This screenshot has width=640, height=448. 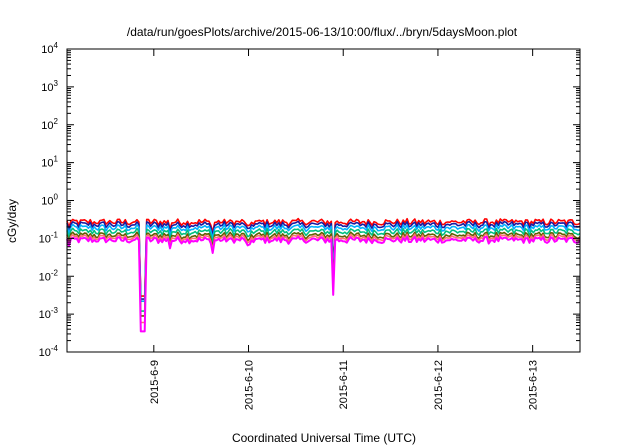 I want to click on x-tick-label: 2015-6-10, so click(x=250, y=385).